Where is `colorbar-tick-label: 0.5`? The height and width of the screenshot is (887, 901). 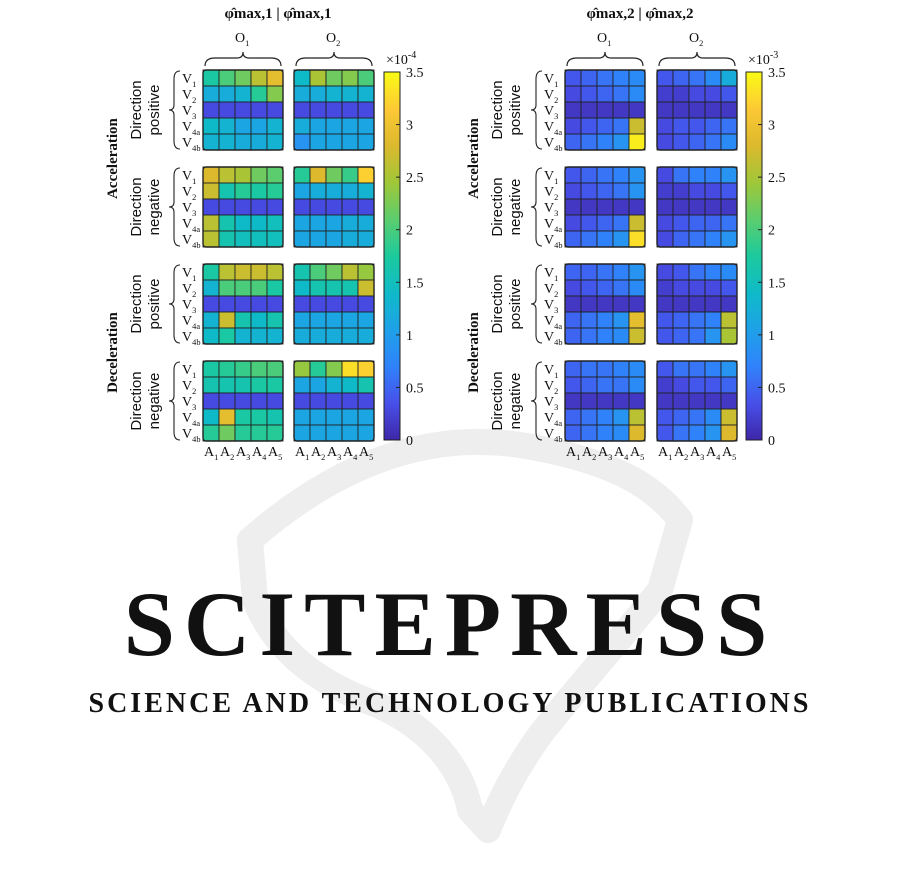 colorbar-tick-label: 0.5 is located at coordinates (415, 388).